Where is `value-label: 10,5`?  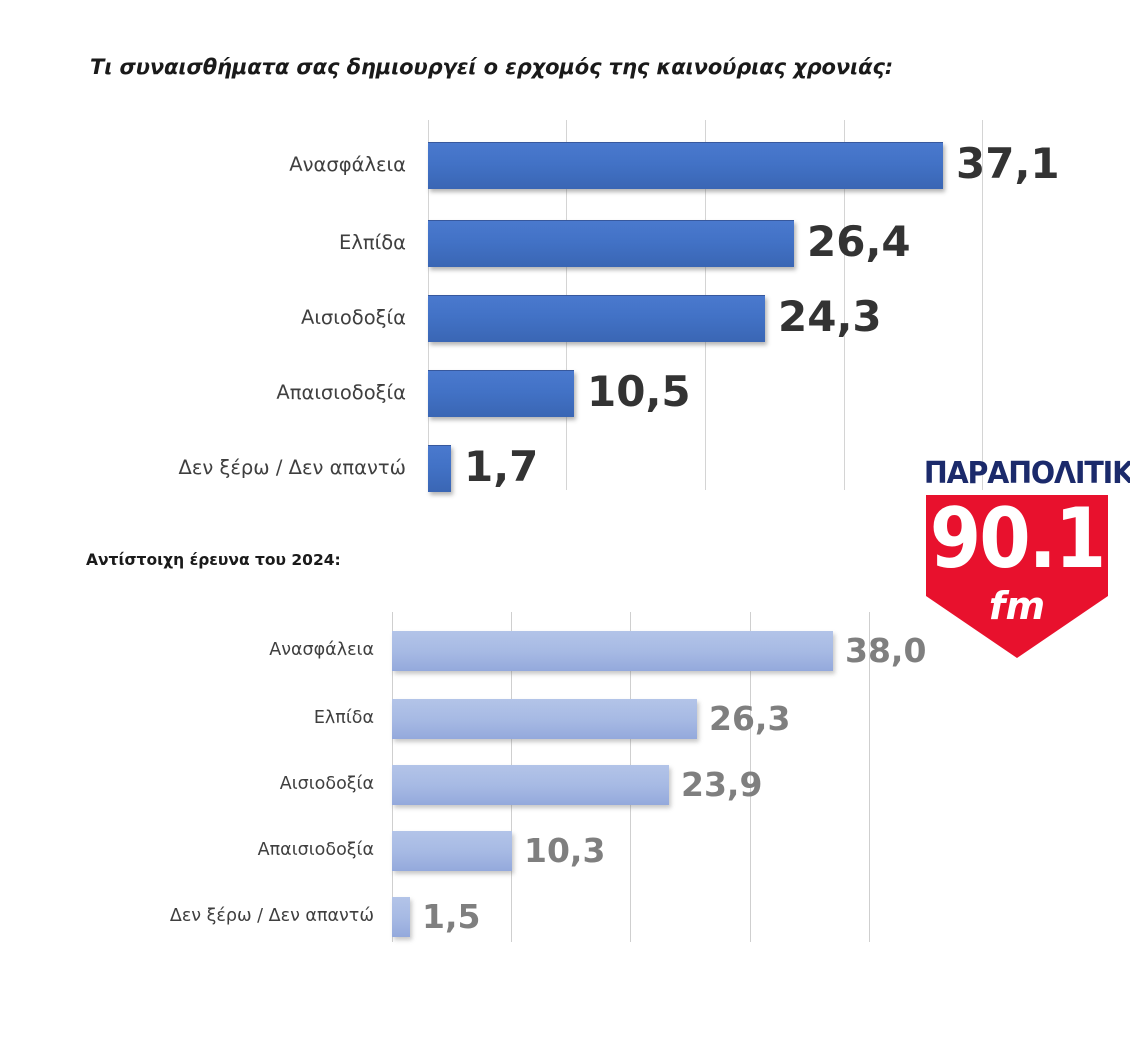
value-label: 10,5 is located at coordinates (639, 391).